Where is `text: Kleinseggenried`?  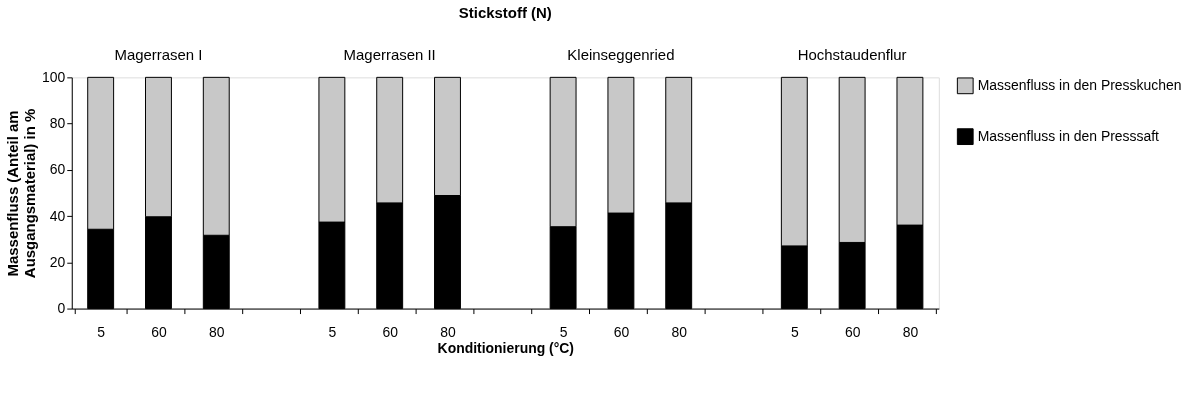
text: Kleinseggenried is located at coordinates (621, 55).